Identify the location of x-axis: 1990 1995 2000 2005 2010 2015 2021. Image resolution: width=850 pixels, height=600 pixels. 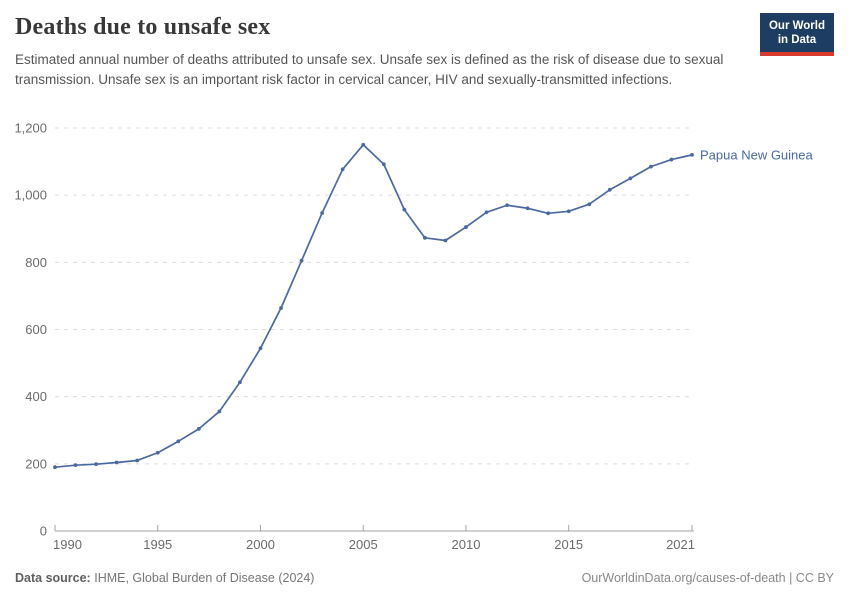
(374, 538).